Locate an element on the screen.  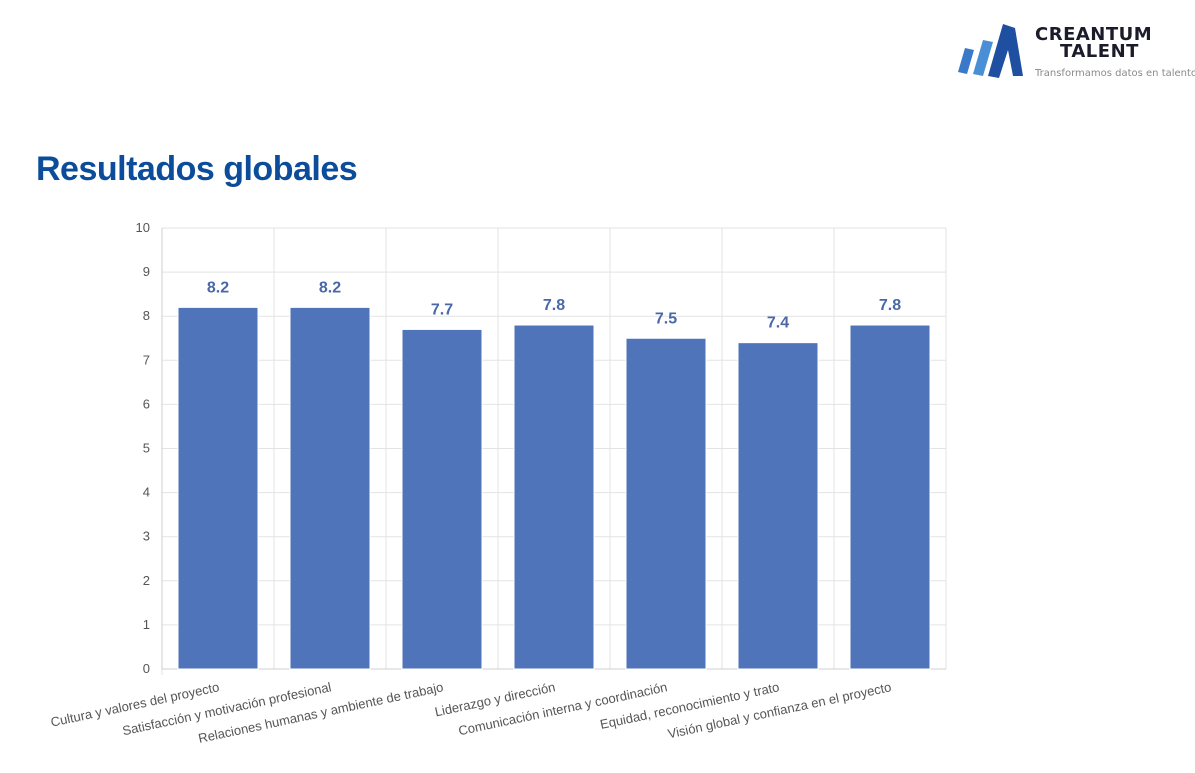
y-tick-label: 1 is located at coordinates (146, 624).